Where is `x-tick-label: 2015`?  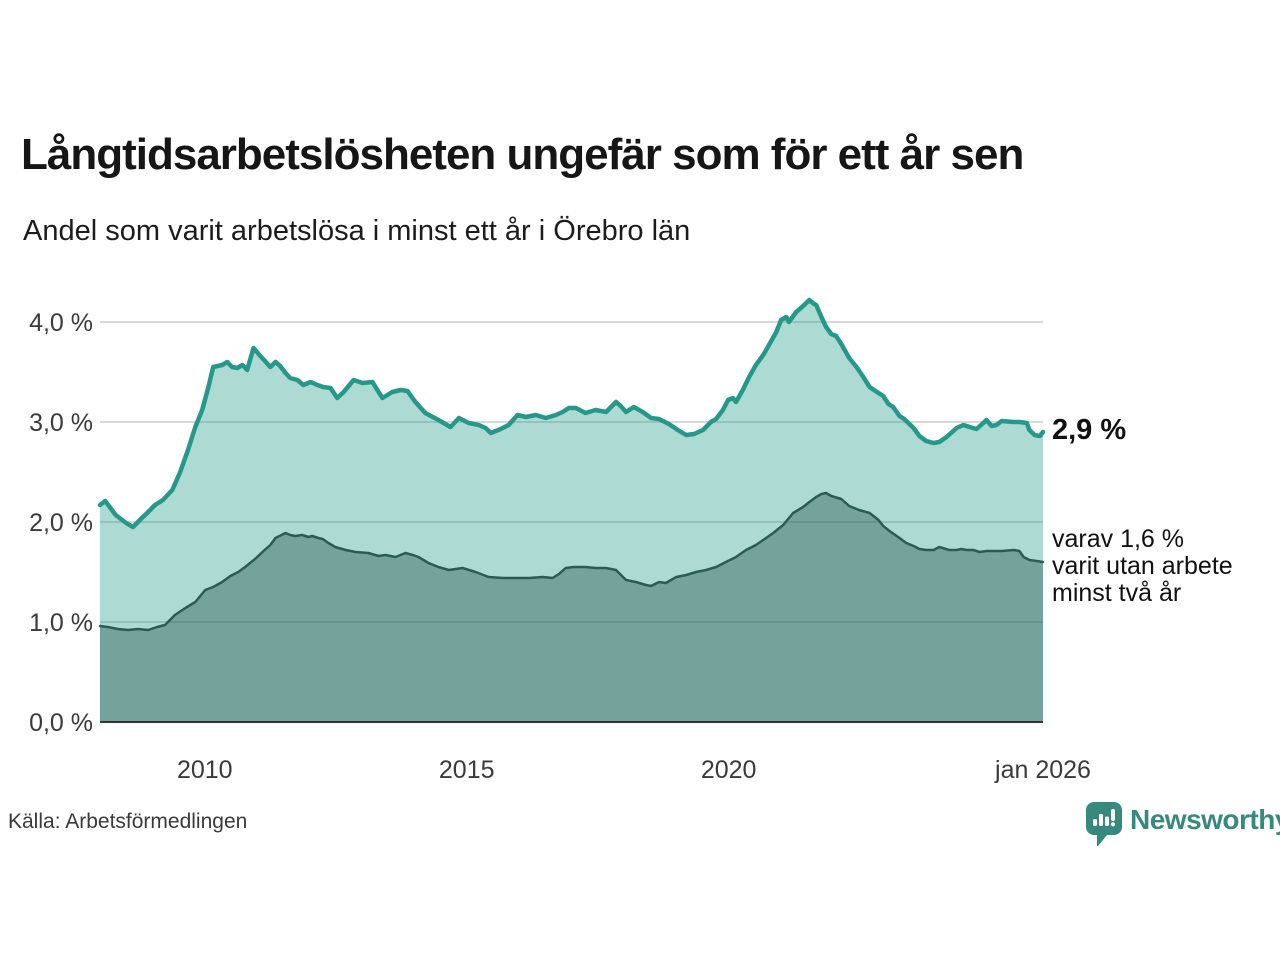
x-tick-label: 2015 is located at coordinates (467, 770).